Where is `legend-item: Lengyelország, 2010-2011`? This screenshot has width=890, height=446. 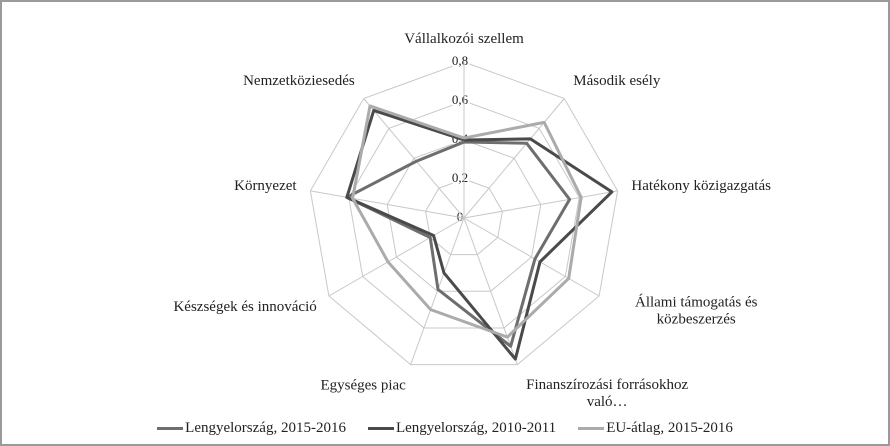
legend-item: Lengyelország, 2010-2011 is located at coordinates (462, 428).